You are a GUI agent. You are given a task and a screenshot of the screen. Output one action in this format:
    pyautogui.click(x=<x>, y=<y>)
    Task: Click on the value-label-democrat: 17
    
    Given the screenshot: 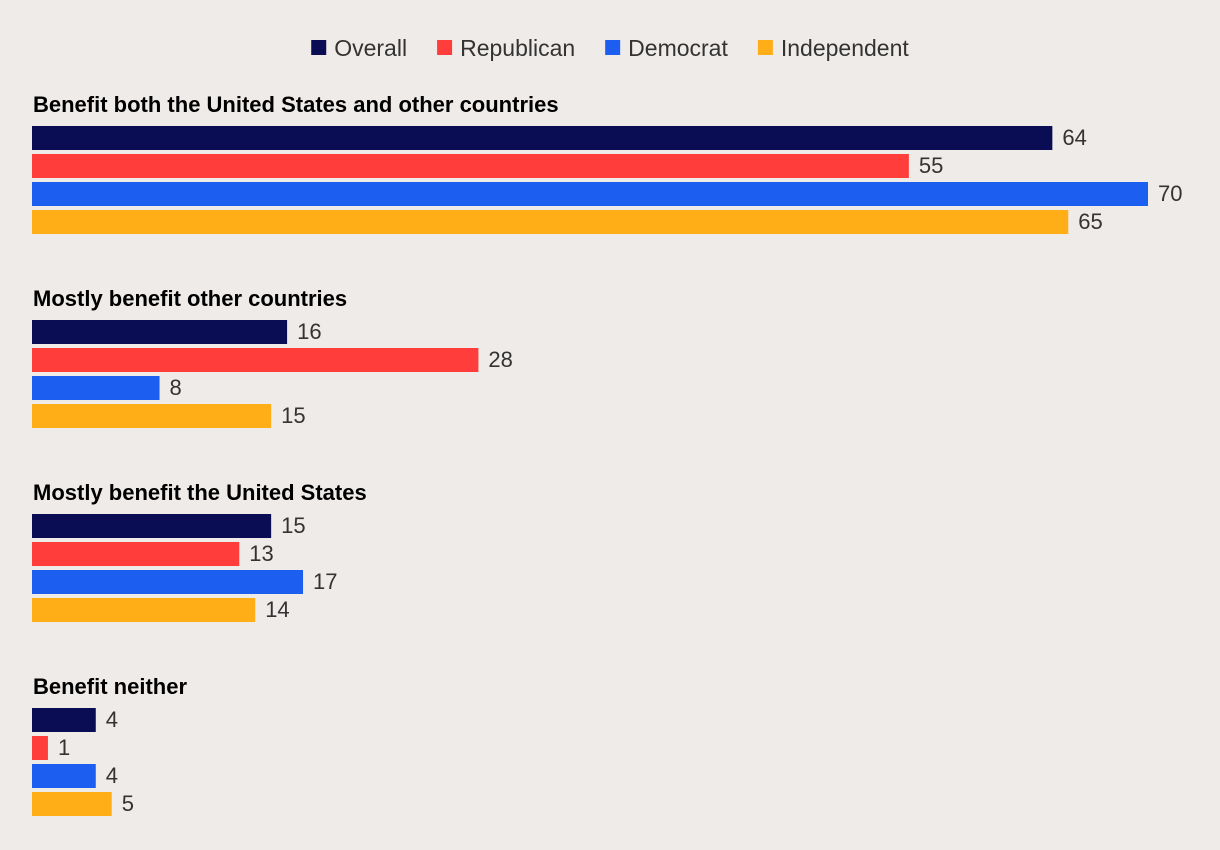 What is the action you would take?
    pyautogui.click(x=325, y=581)
    